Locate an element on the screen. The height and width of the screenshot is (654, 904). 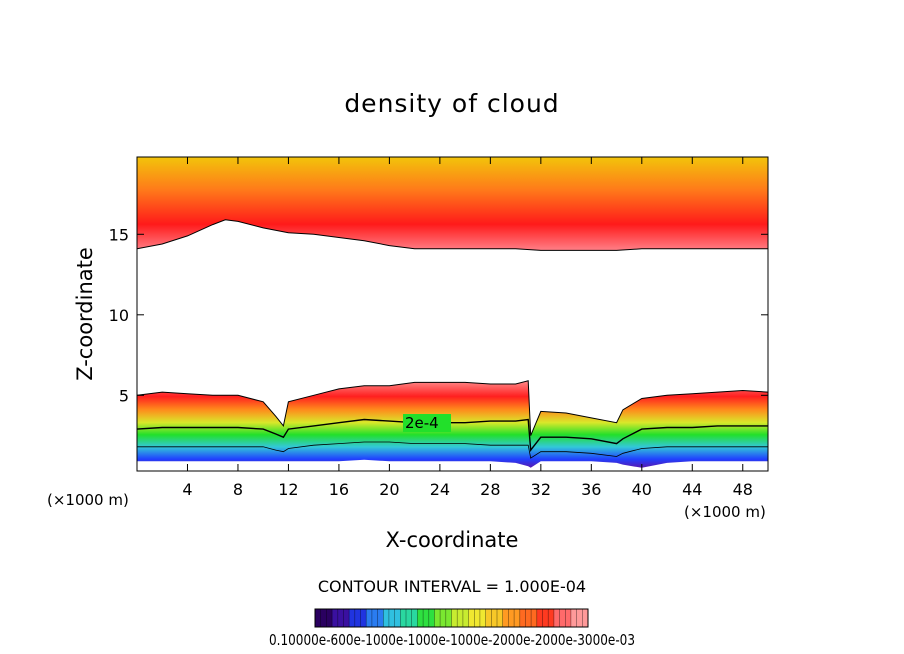
x-tick-label: 36 is located at coordinates (591, 489).